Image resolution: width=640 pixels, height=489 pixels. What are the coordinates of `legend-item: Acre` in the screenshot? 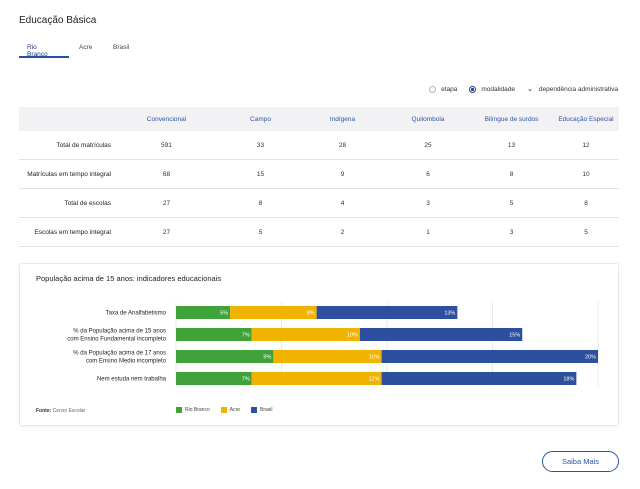 It's located at (230, 410).